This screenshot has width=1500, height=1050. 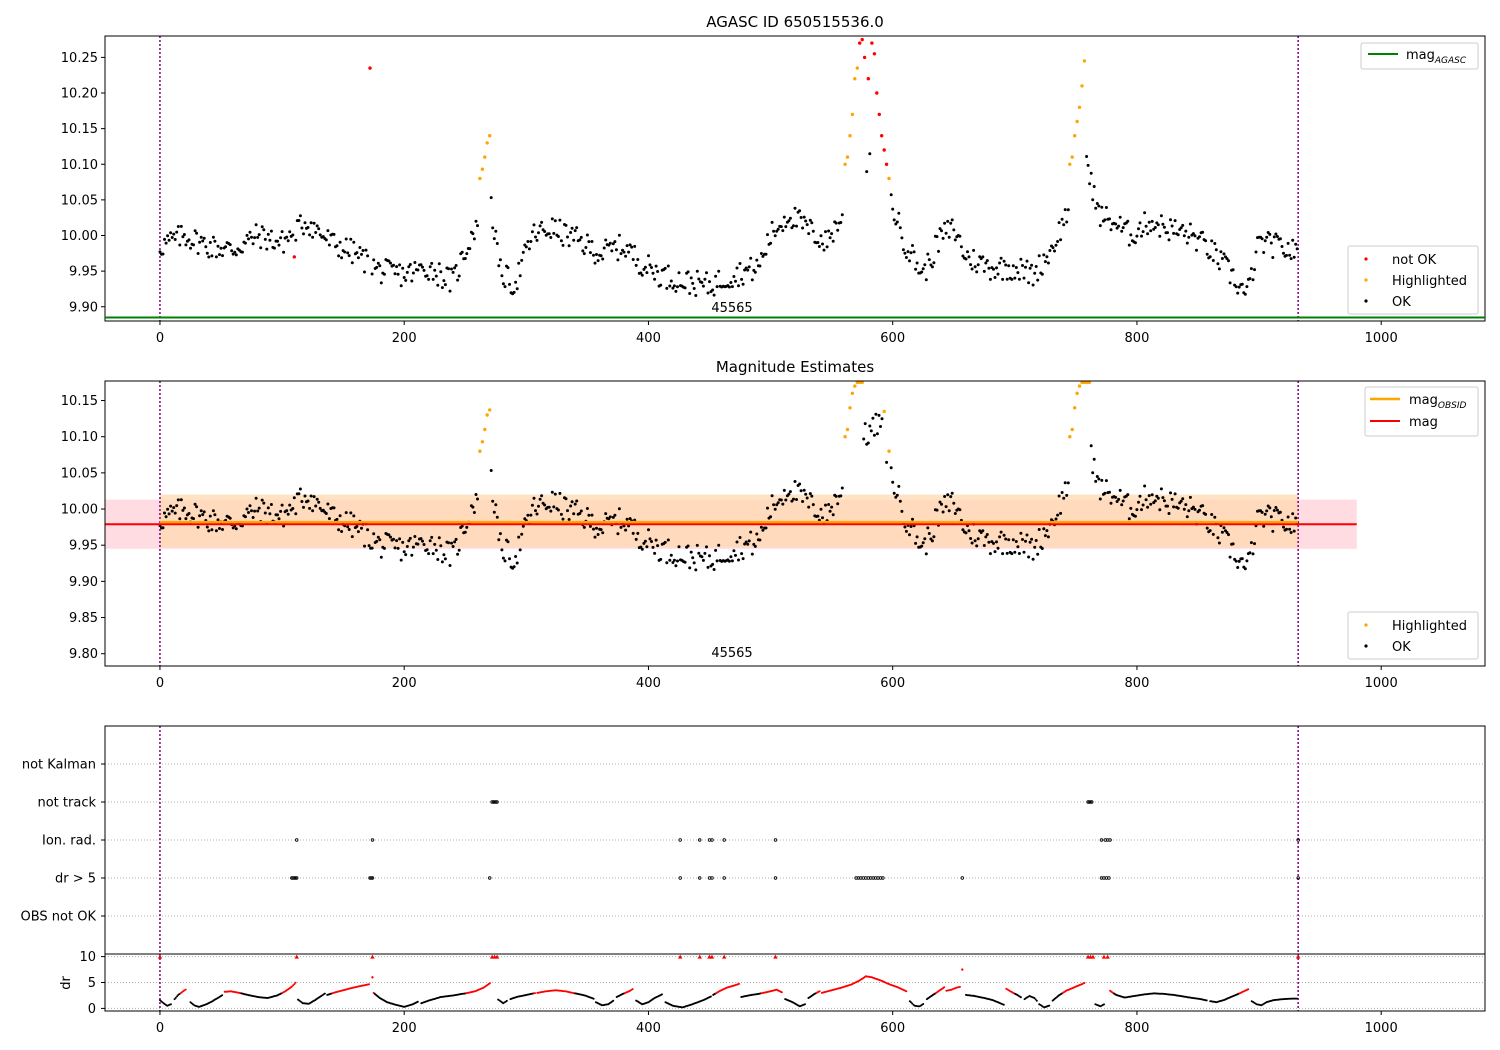 What do you see at coordinates (59, 765) in the screenshot?
I see `flag-label: not Kalman` at bounding box center [59, 765].